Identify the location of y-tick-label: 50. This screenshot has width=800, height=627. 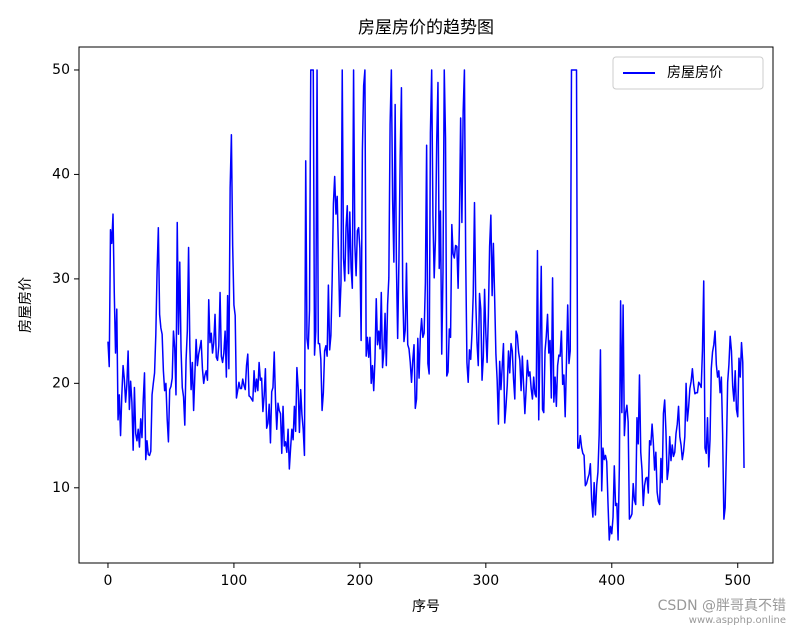
(61, 70).